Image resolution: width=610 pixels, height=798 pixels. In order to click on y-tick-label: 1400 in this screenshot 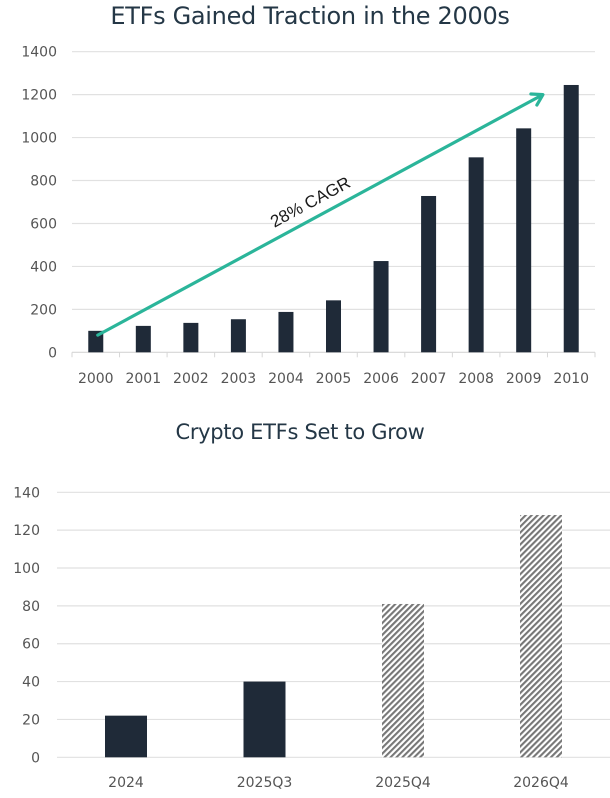, I will do `click(39, 53)`.